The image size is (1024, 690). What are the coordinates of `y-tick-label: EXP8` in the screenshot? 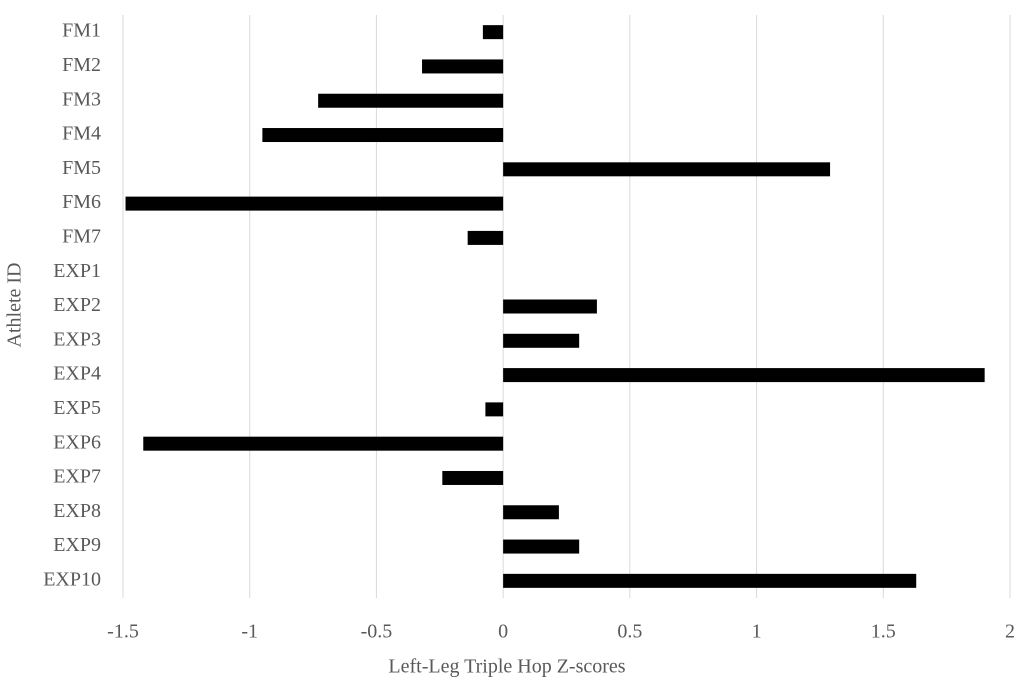 It's located at (77, 511).